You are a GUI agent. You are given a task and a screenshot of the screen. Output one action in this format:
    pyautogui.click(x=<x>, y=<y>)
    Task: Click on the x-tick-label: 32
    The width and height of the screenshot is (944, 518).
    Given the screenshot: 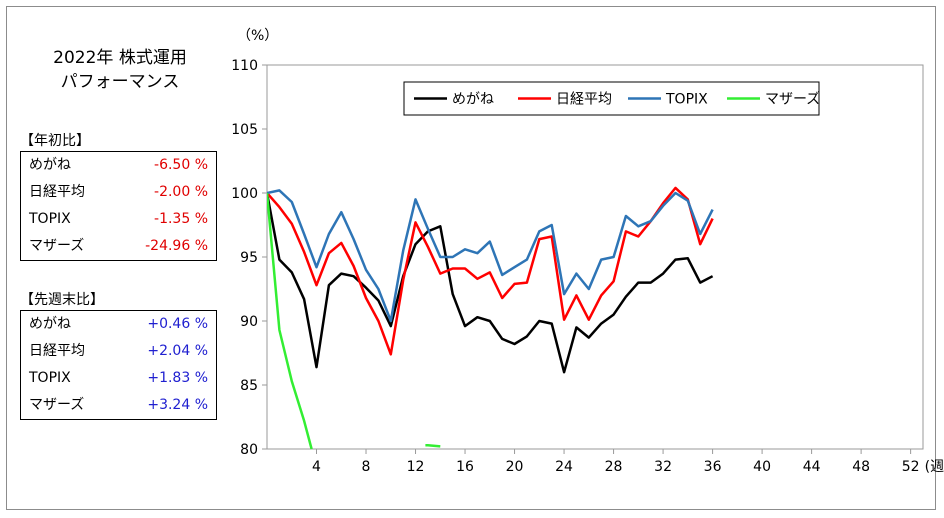 What is the action you would take?
    pyautogui.click(x=663, y=467)
    